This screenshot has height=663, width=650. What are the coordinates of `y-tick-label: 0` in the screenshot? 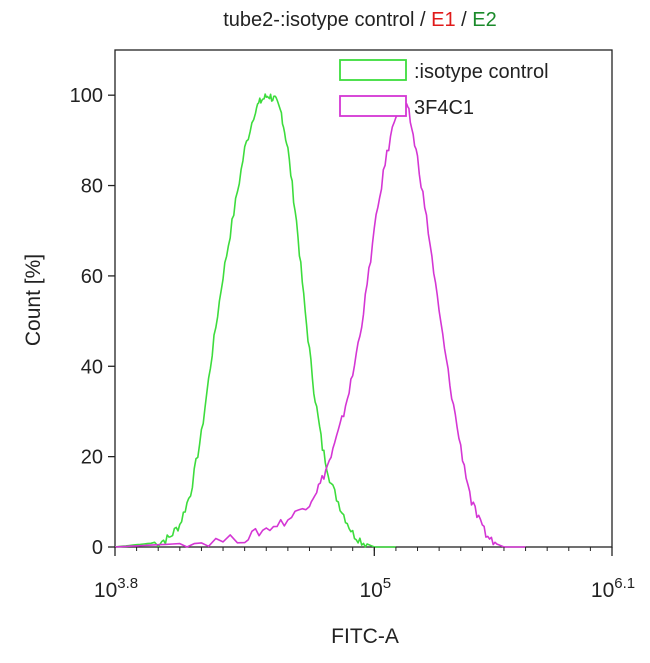 It's located at (97, 548).